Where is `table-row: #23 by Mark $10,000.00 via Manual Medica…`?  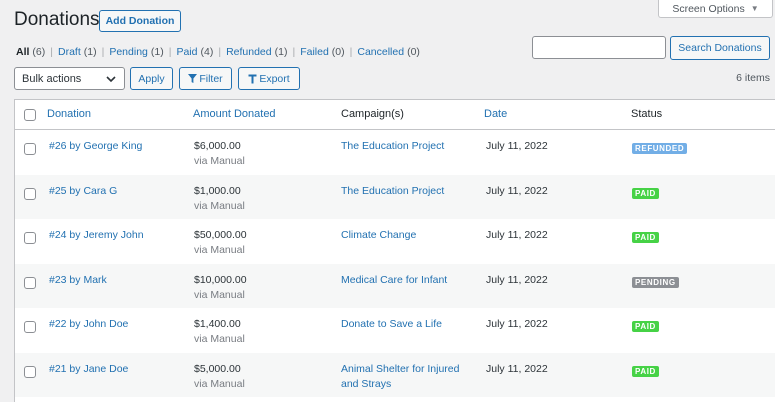 table-row: #23 by Mark $10,000.00 via Manual Medica… is located at coordinates (395, 285).